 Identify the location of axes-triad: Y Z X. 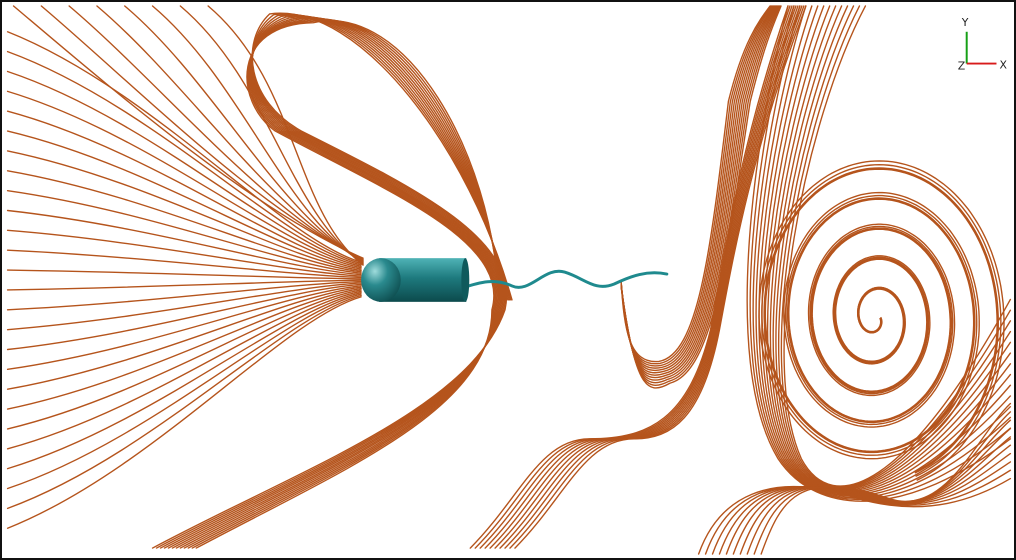
(983, 44).